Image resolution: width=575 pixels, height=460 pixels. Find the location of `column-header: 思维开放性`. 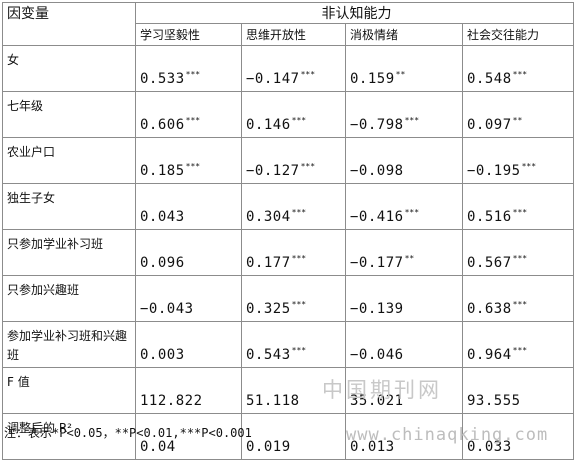

column-header: 思维开放性 is located at coordinates (293, 34).